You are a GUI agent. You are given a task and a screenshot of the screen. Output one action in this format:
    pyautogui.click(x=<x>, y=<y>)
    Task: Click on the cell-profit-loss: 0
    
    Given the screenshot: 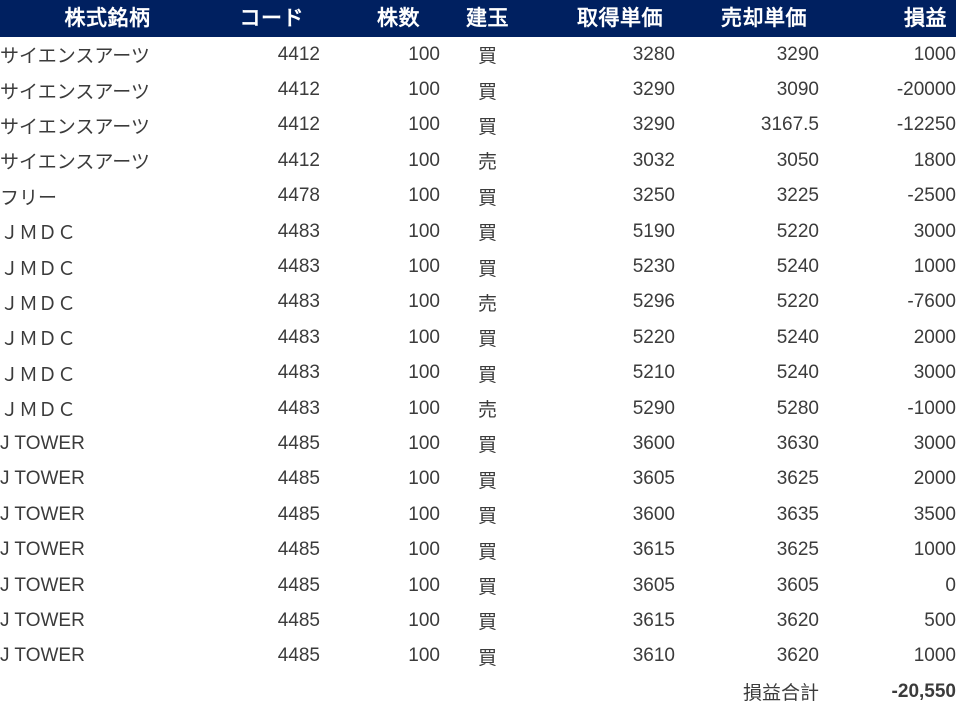 What is the action you would take?
    pyautogui.click(x=950, y=585)
    